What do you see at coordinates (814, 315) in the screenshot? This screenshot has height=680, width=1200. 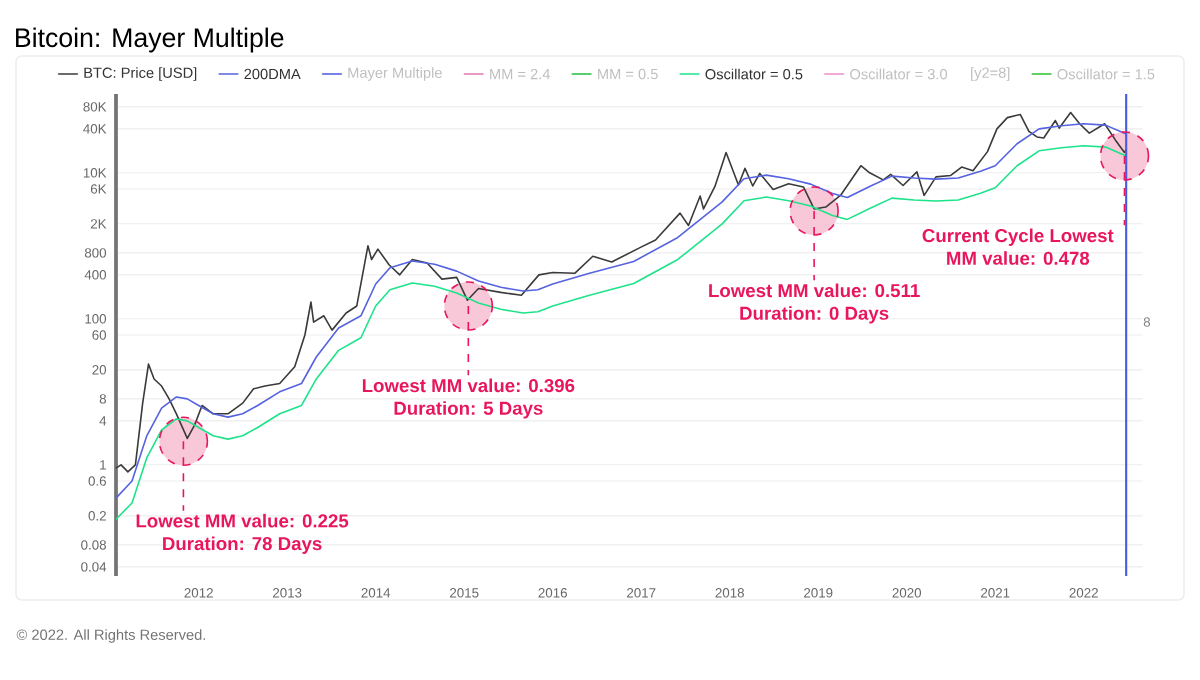 I see `annotation: Duration: 0 Days` at bounding box center [814, 315].